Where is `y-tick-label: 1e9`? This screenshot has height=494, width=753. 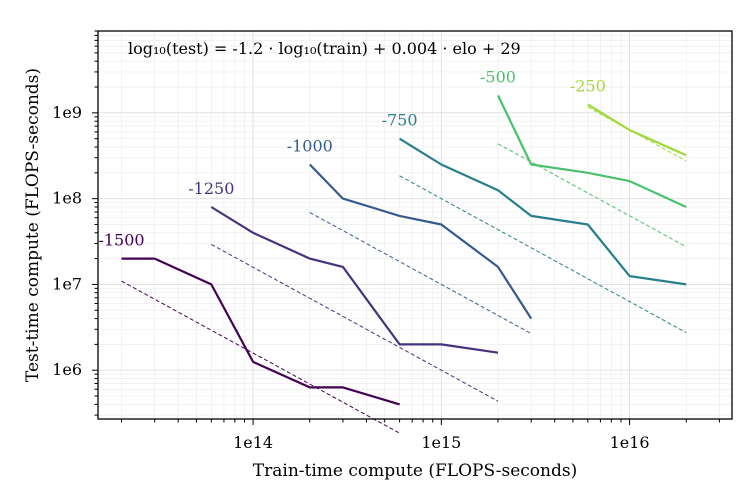 y-tick-label: 1e9 is located at coordinates (67, 112).